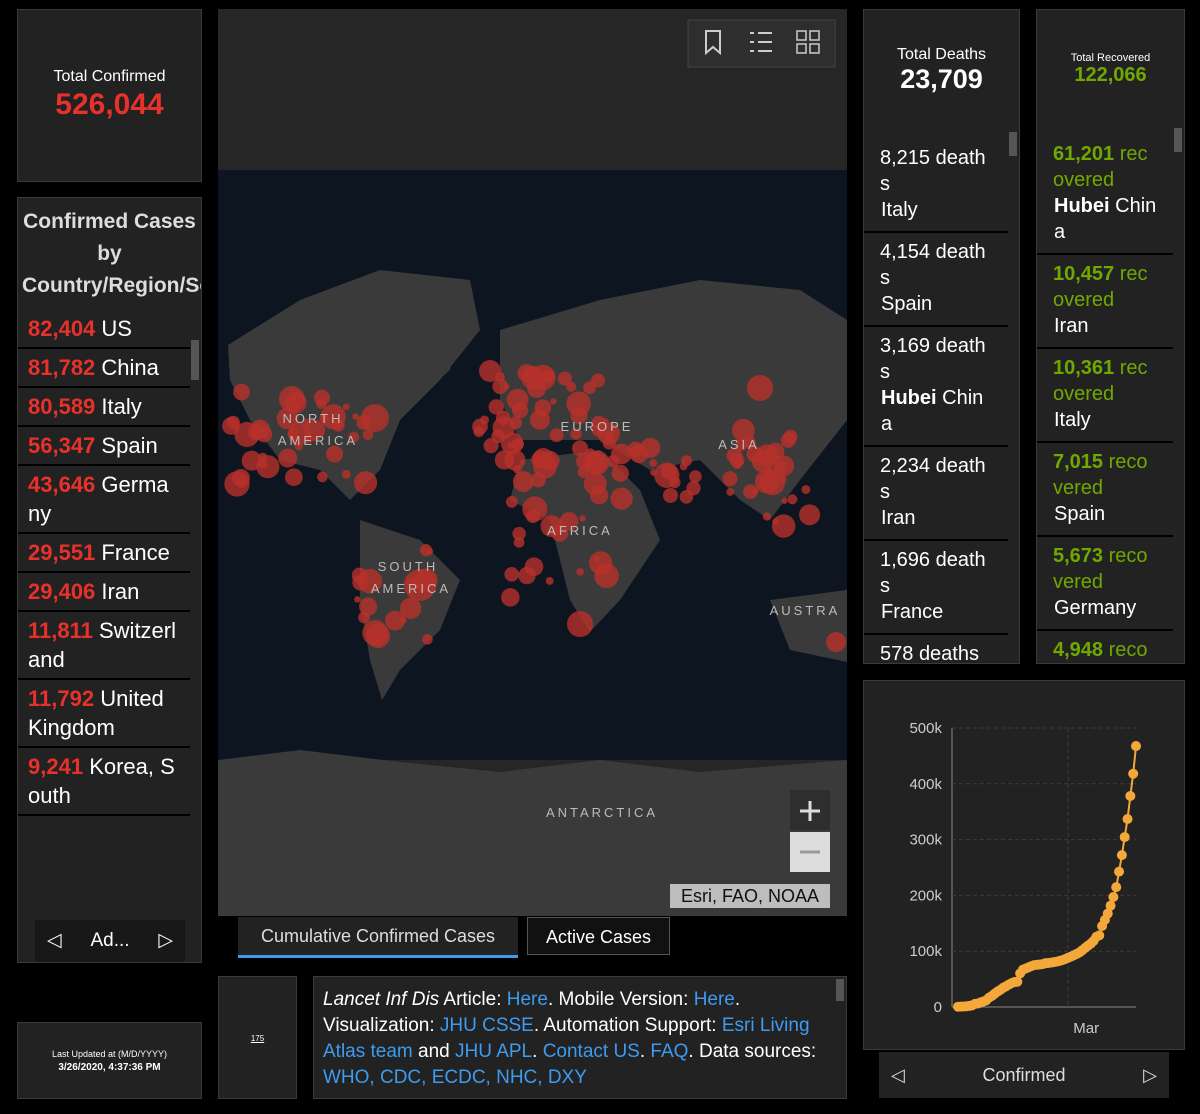 Image resolution: width=1200 pixels, height=1114 pixels. What do you see at coordinates (1105, 420) in the screenshot?
I see `place-line: Italy` at bounding box center [1105, 420].